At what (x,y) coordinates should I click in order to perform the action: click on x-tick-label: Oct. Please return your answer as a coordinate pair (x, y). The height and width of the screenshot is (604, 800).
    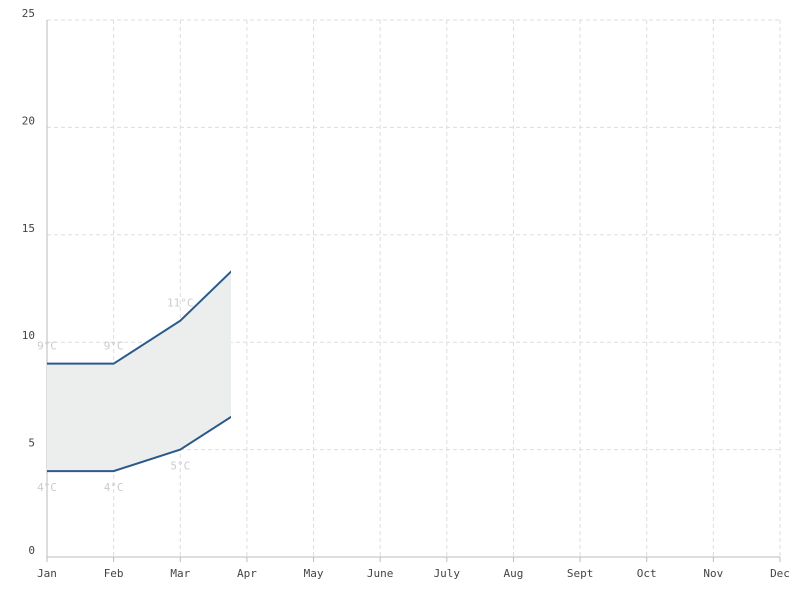
    Looking at the image, I should click on (647, 573).